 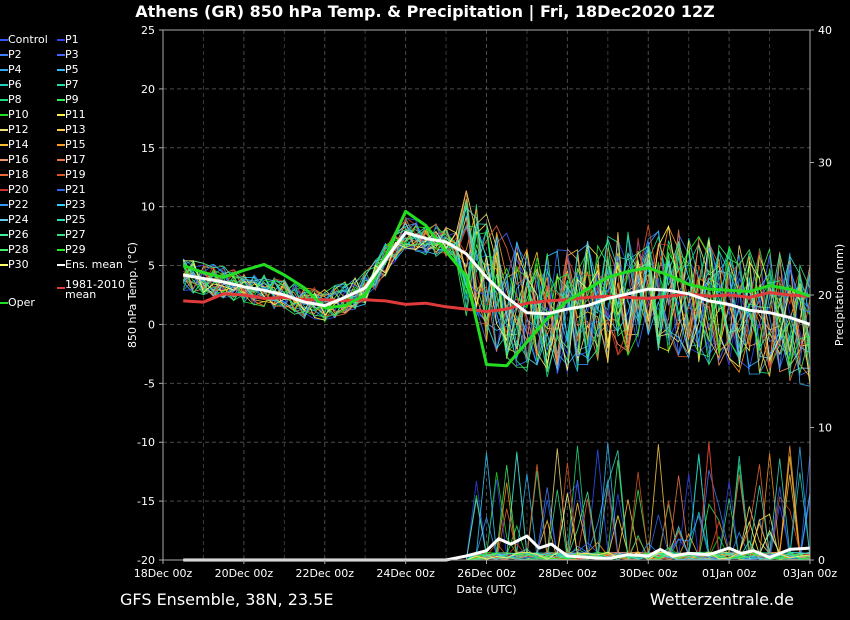 I want to click on y2-axis-label: Precipitation (mm), so click(x=839, y=295).